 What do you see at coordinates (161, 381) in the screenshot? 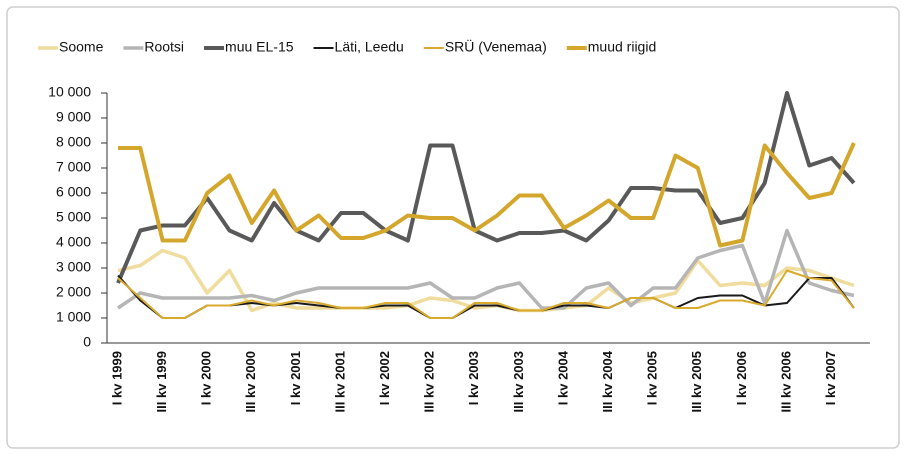
I see `x-tick-label: III kv 1999` at bounding box center [161, 381].